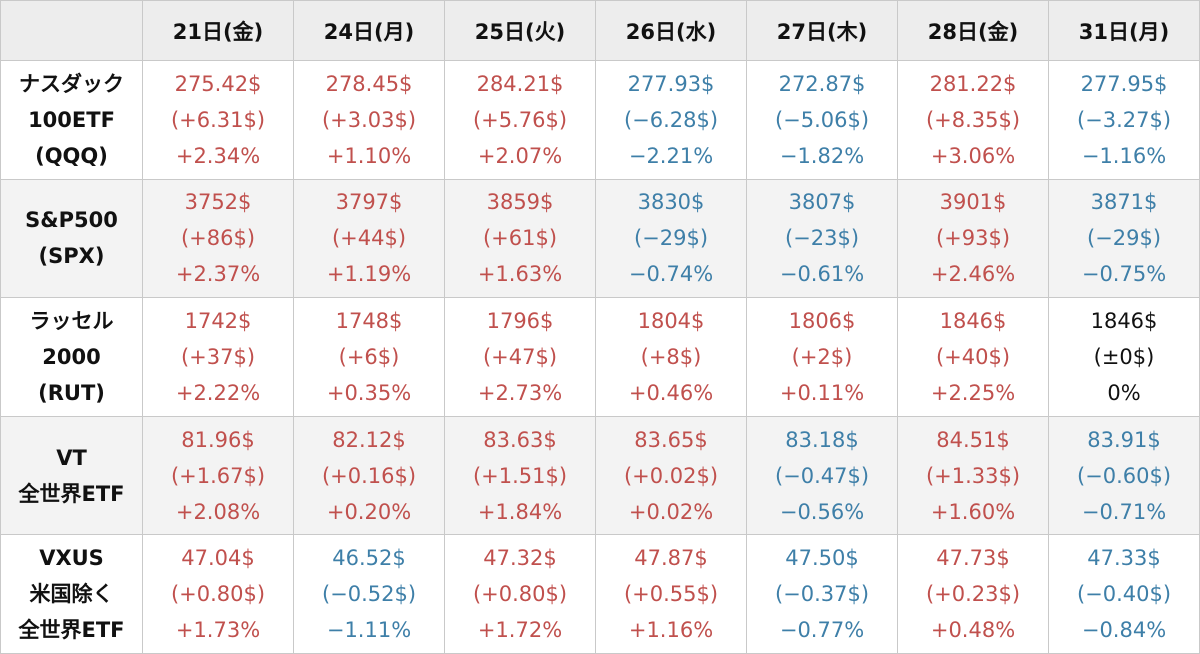 The width and height of the screenshot is (1200, 654). What do you see at coordinates (1124, 83) in the screenshot?
I see `value-price: 277.95$` at bounding box center [1124, 83].